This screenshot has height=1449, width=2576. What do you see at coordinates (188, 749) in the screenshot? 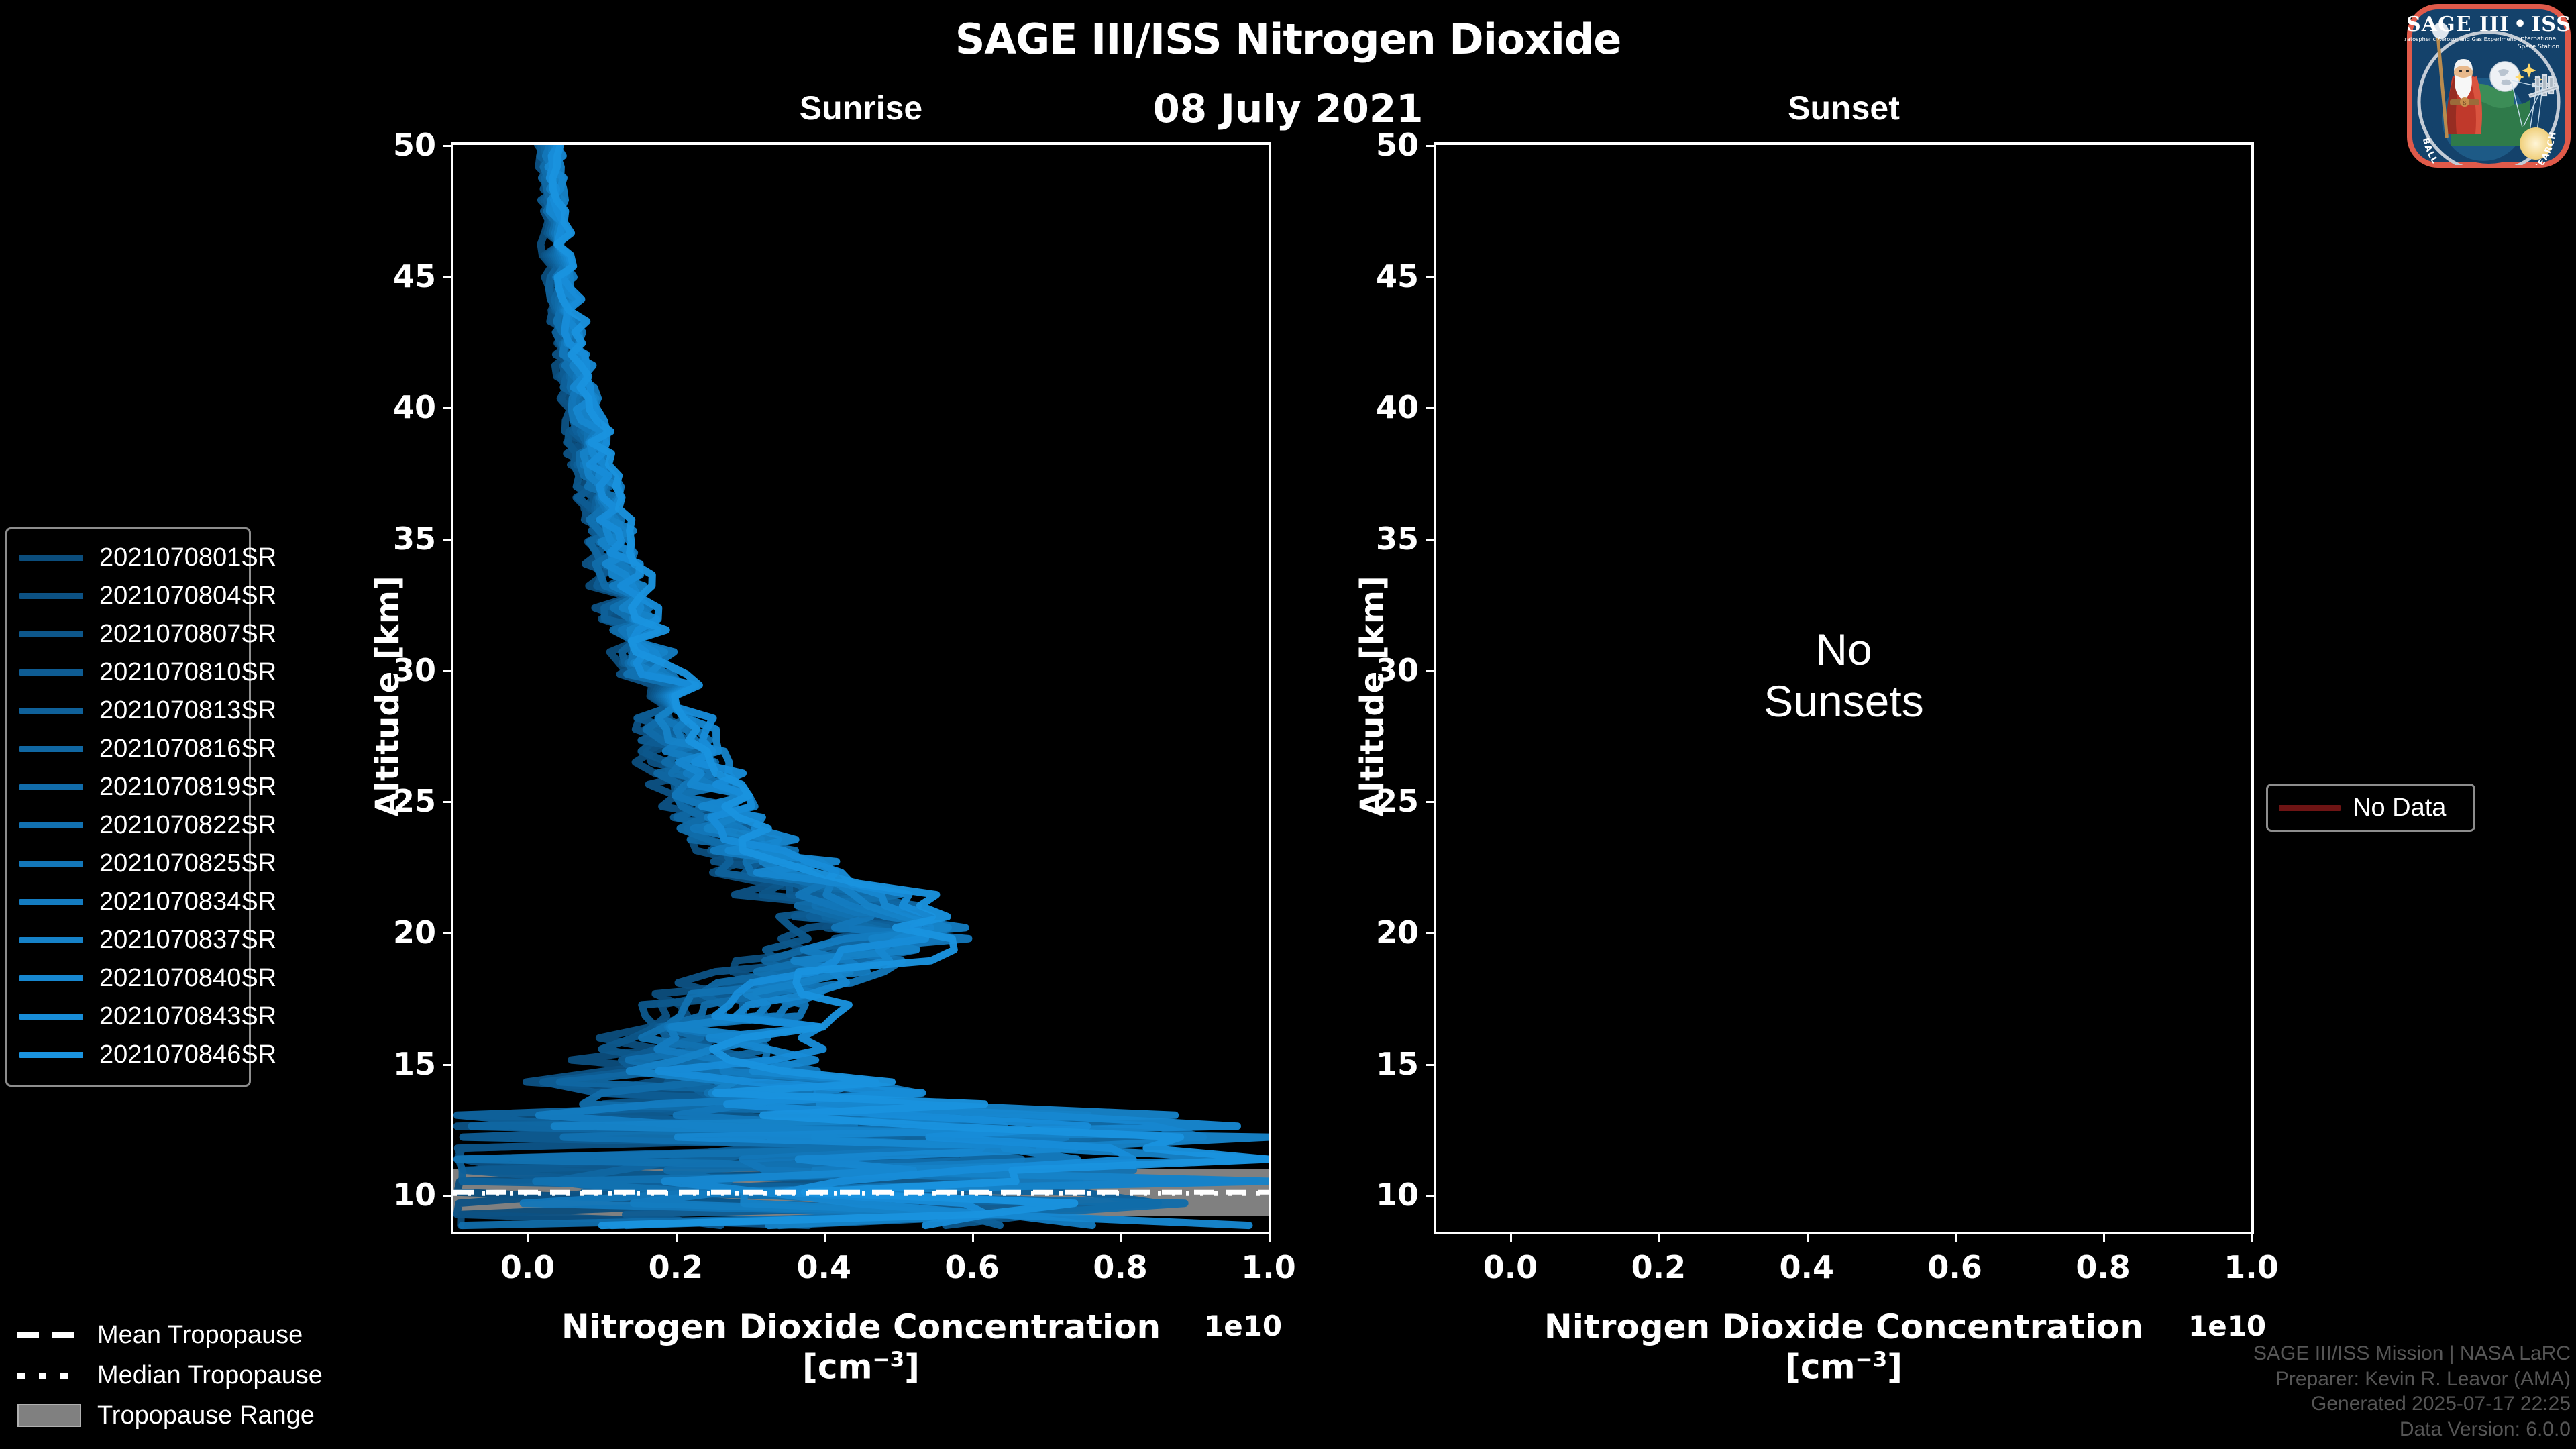
I see `legend-item-label: 2021070816SR` at bounding box center [188, 749].